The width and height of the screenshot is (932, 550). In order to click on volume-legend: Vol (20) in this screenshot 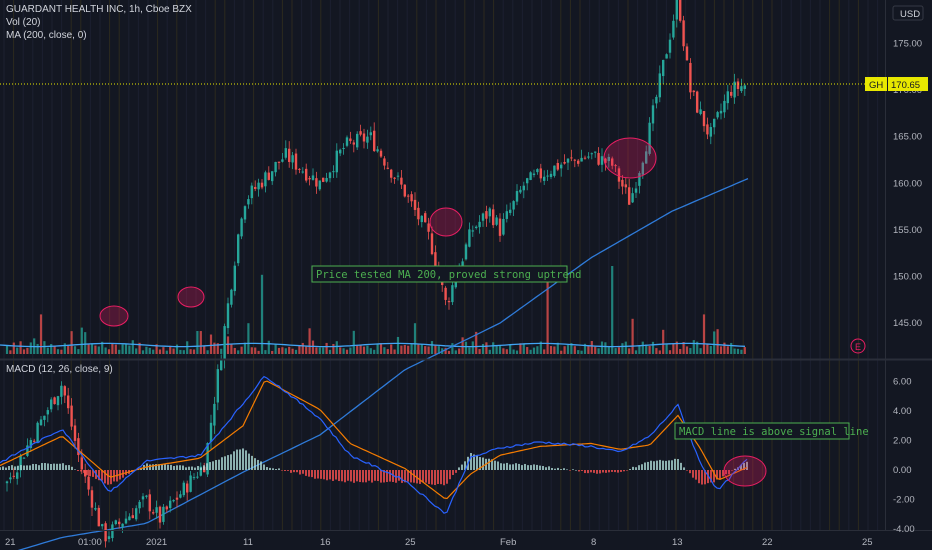, I will do `click(23, 22)`.